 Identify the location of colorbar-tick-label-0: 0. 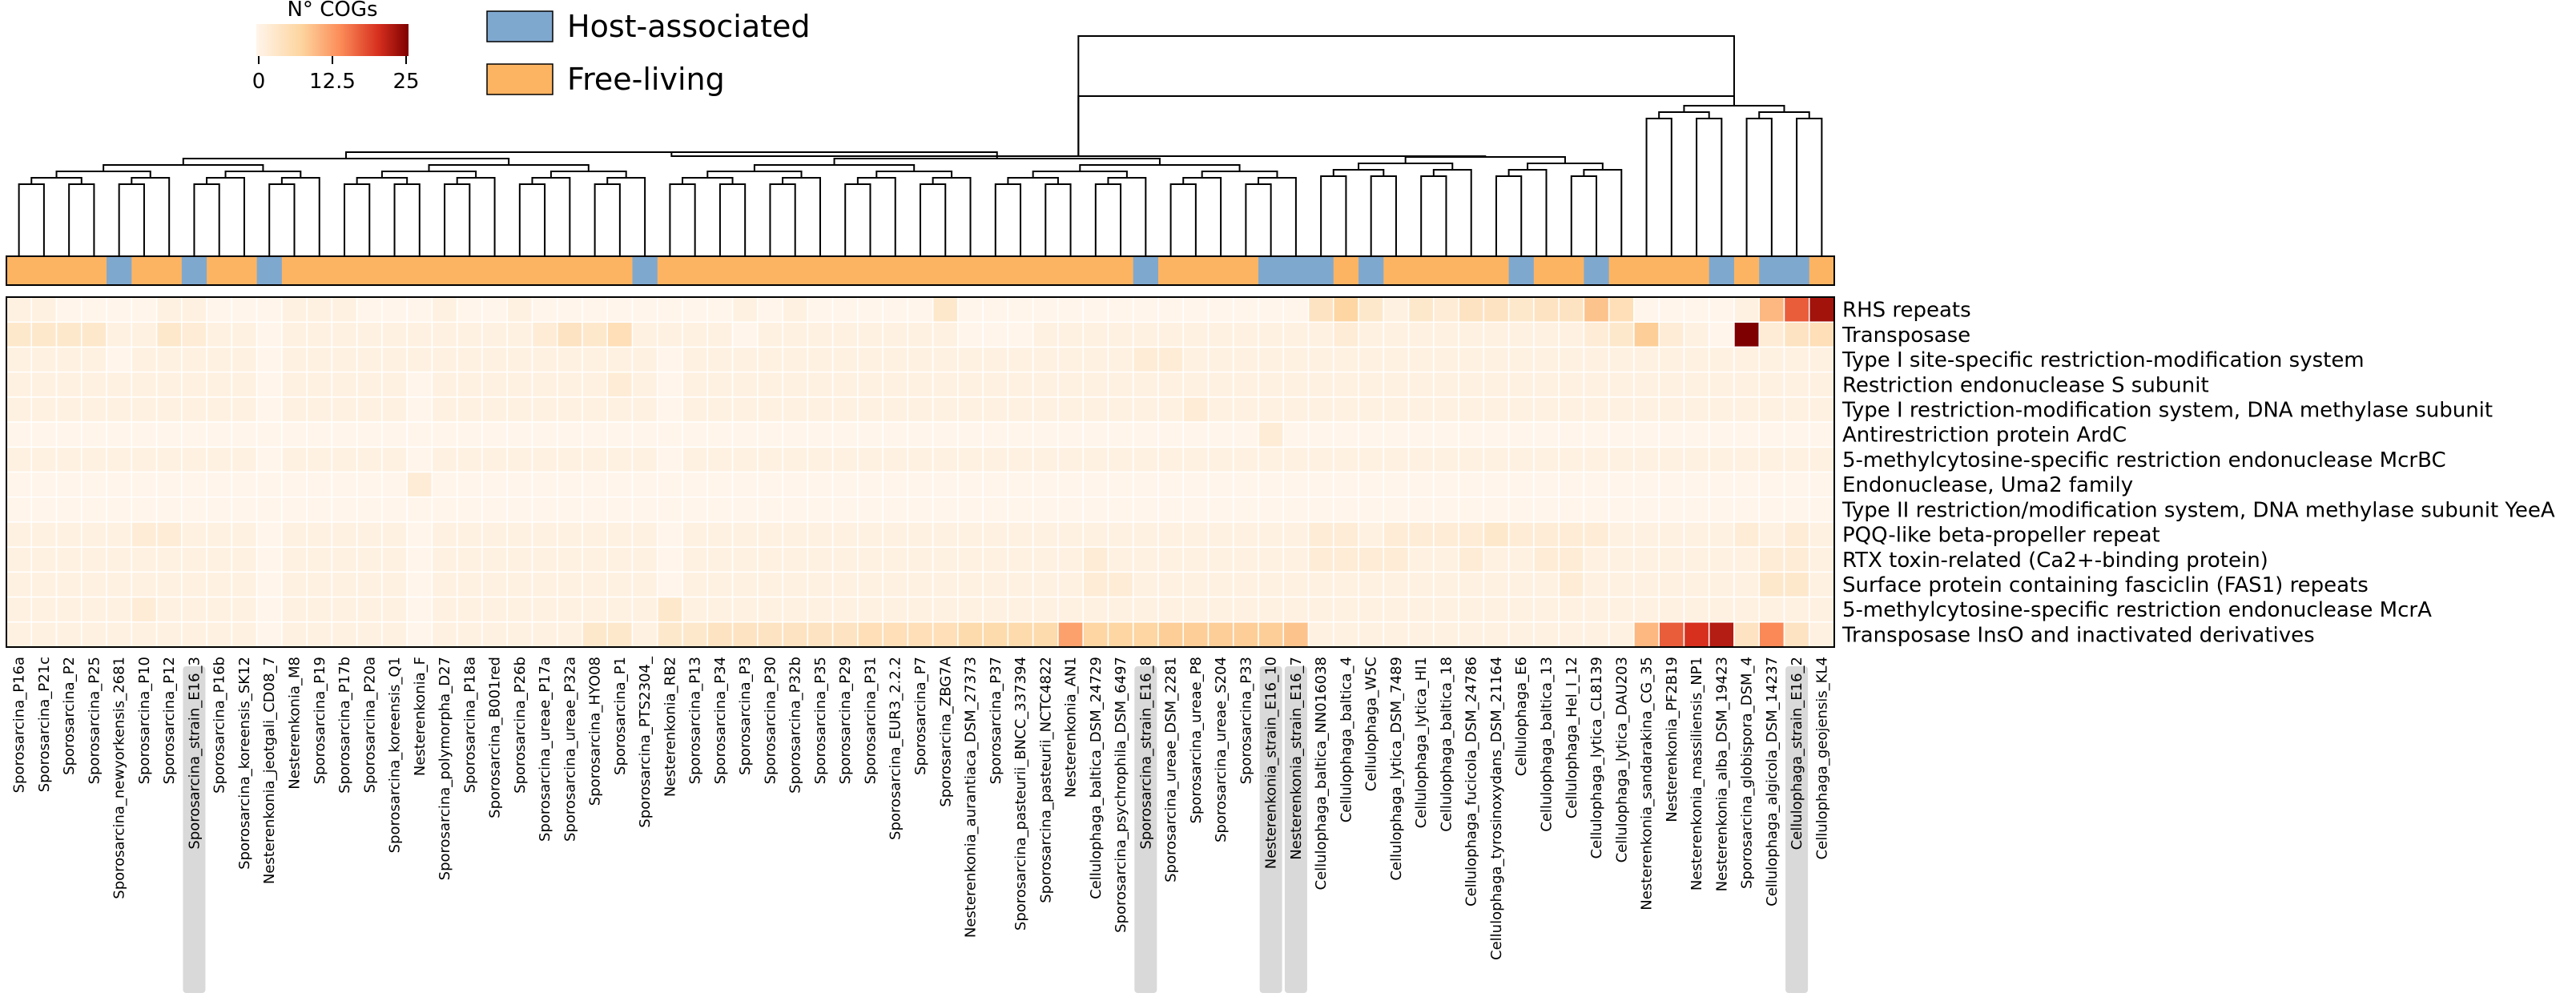
(259, 82).